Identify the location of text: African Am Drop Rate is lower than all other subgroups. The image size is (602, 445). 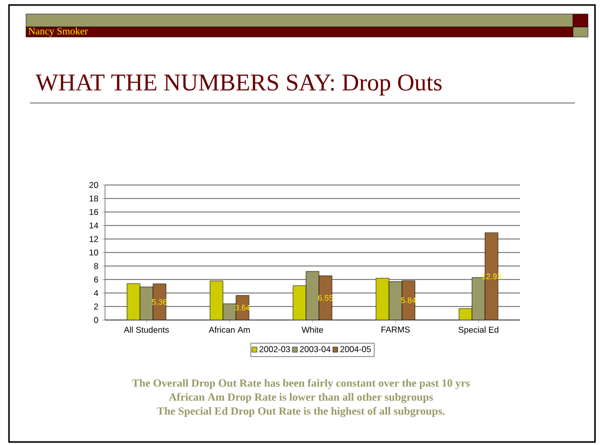
(300, 398).